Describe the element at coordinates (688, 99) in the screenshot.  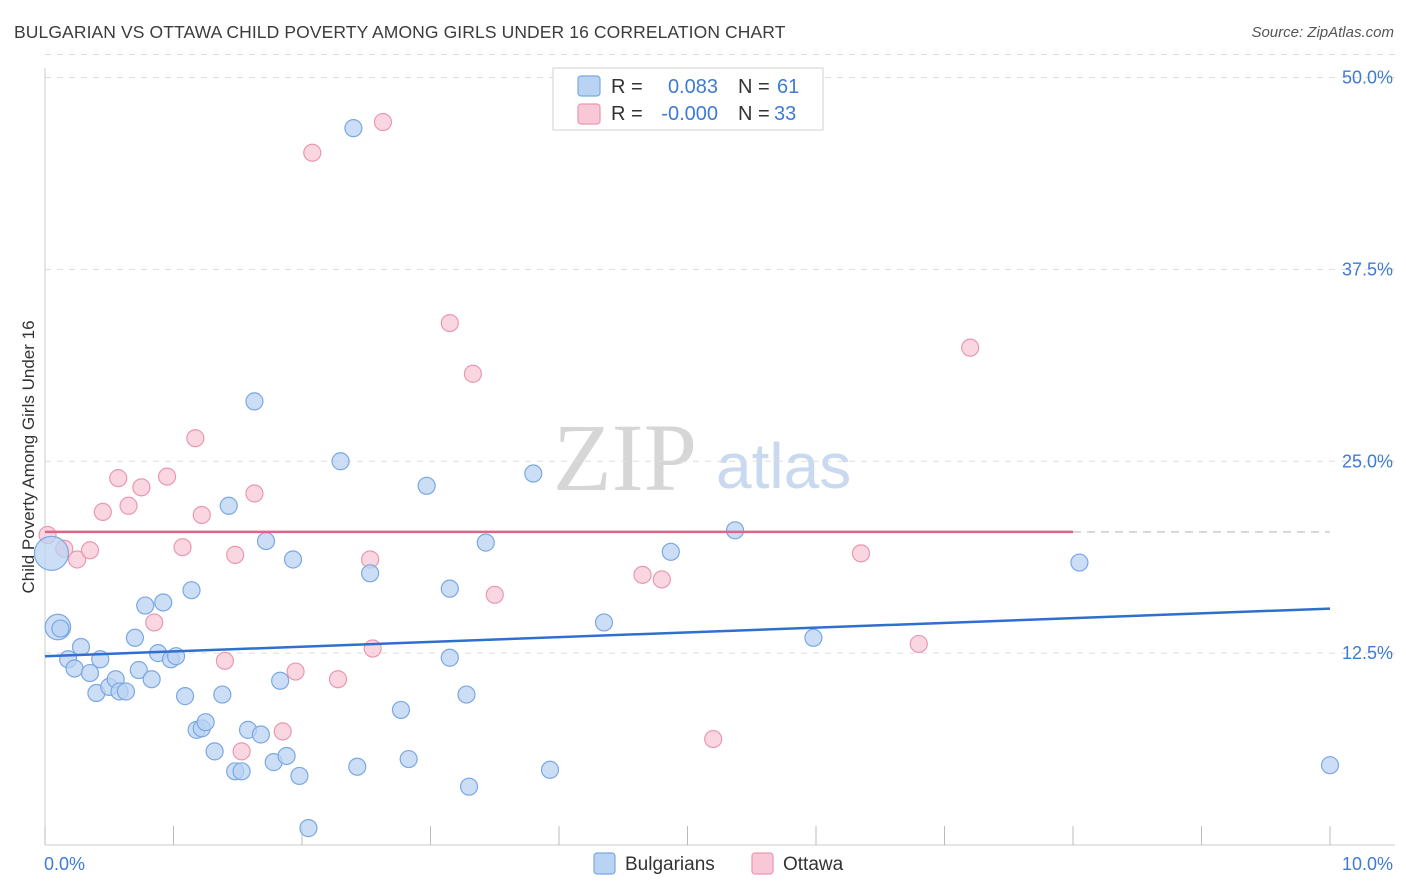
I see `correlation-legend: R = 0.083 N = 61 R = -0.000 N = 33` at that location.